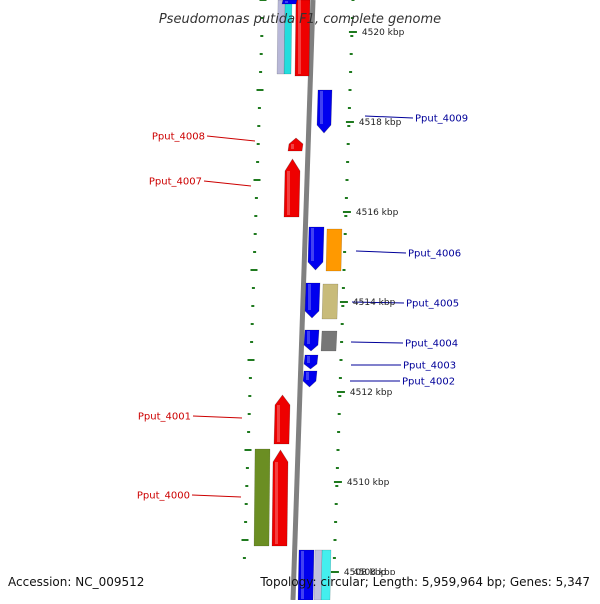 This screenshot has width=600, height=604. I want to click on scale-tick-label: 4520 kbp, so click(383, 33).